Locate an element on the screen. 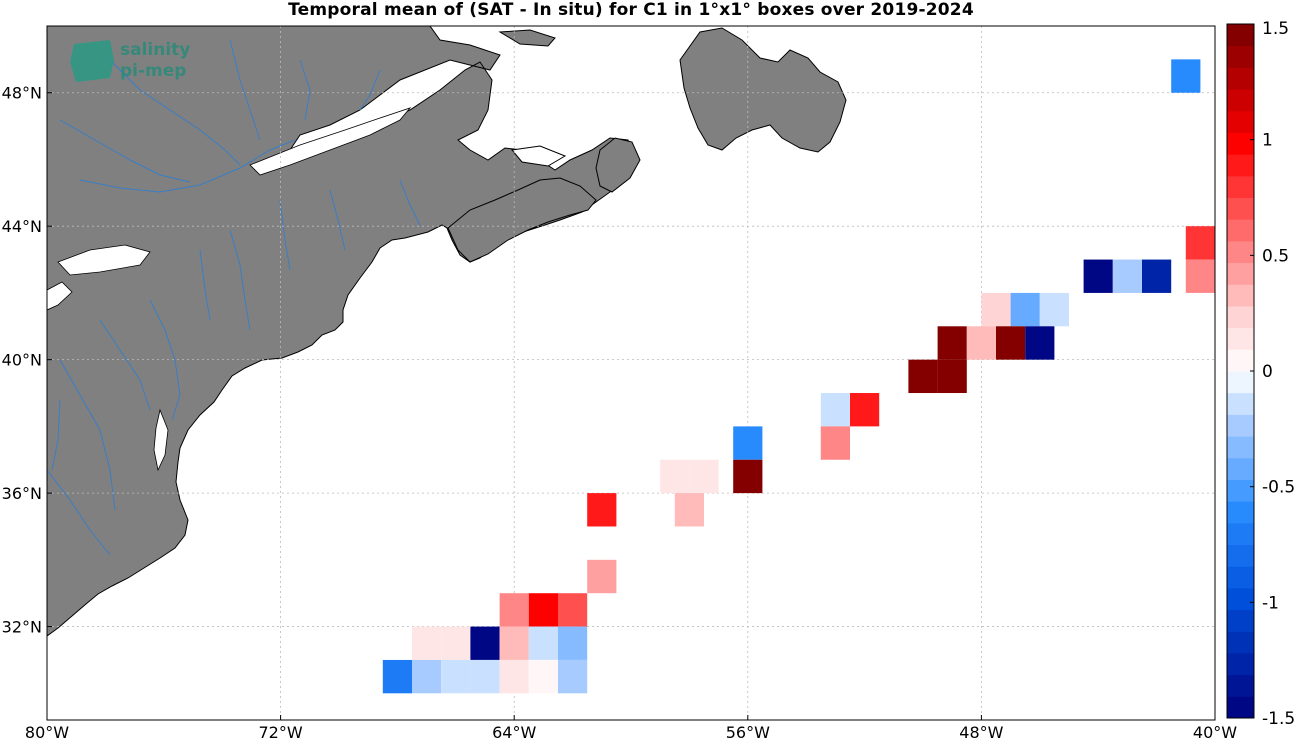 This screenshot has width=1298, height=740. colorbar-tick-label: 1 is located at coordinates (1267, 141).